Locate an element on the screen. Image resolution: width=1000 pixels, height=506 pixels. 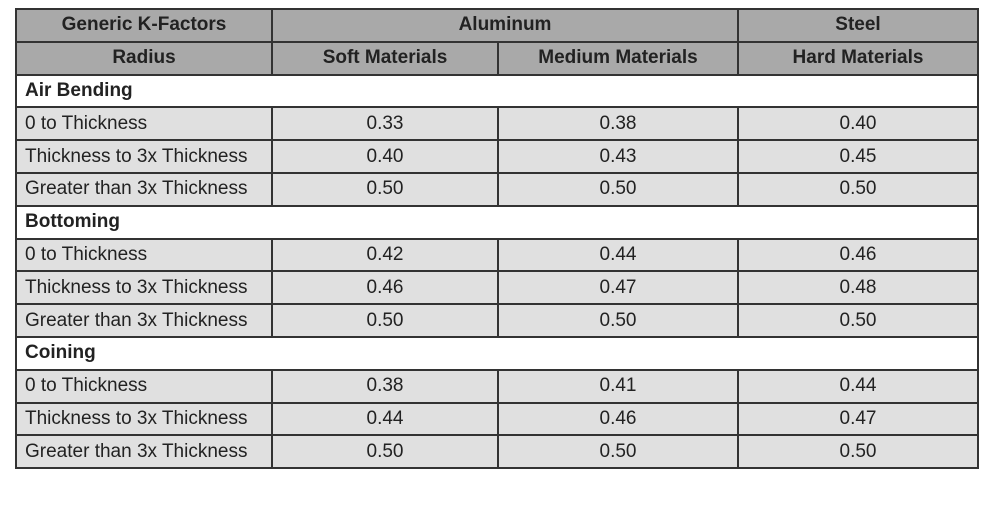
k-factor-value: 0.41 is located at coordinates (618, 386).